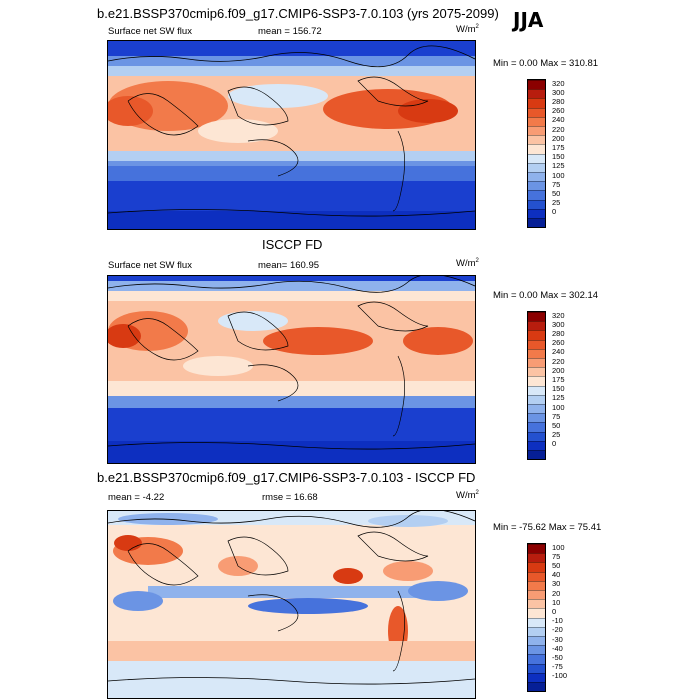  What do you see at coordinates (292, 244) in the screenshot?
I see `panel2-title: ISCCP FD` at bounding box center [292, 244].